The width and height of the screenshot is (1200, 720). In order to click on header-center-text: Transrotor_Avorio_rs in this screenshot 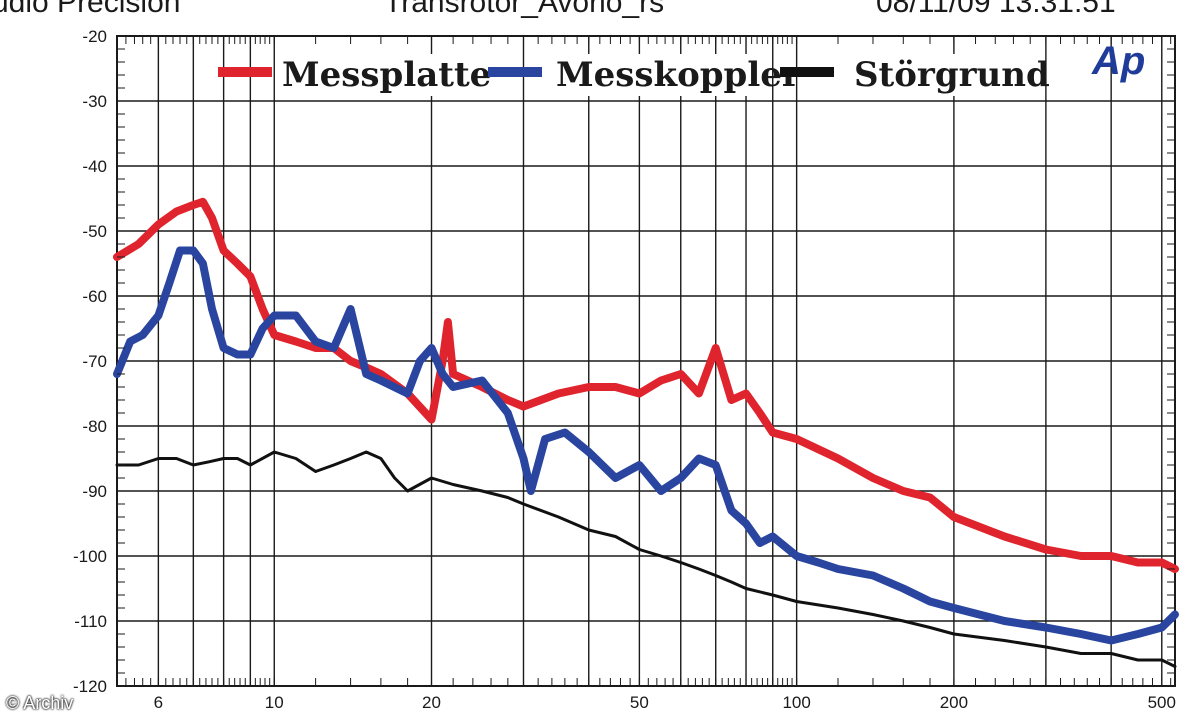, I will do `click(524, 9)`.